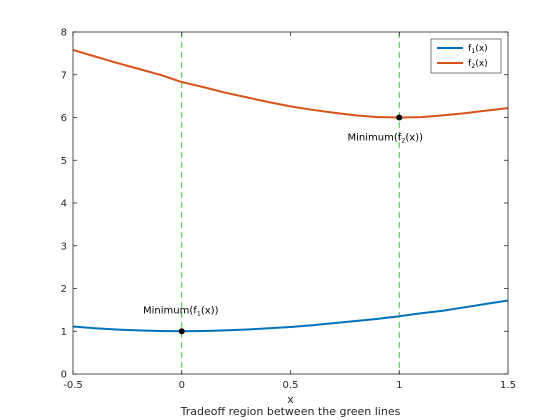 This screenshot has height=420, width=560. I want to click on legend: f1(x)f2(x), so click(466, 56).